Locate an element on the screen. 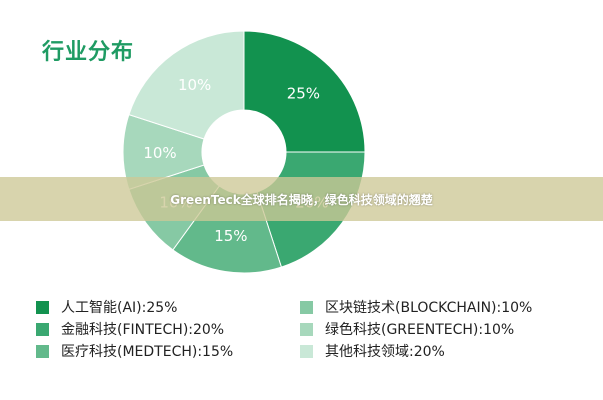 Image resolution: width=603 pixels, height=400 pixels. legend-label: 人工智能(AI):25% is located at coordinates (119, 308).